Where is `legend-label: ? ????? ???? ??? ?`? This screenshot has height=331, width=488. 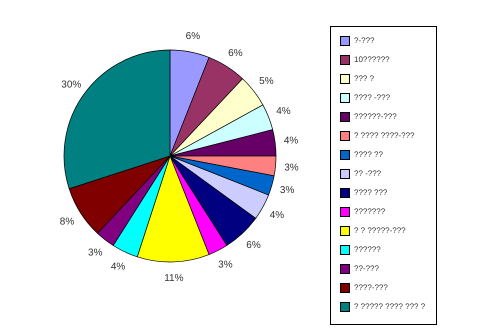 legend-label: ? ????? ???? ??? ? is located at coordinates (390, 306).